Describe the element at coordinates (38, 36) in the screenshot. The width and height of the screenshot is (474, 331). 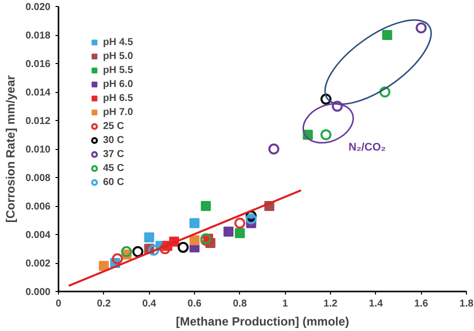
I see `y-tick-label: 0.018` at that location.